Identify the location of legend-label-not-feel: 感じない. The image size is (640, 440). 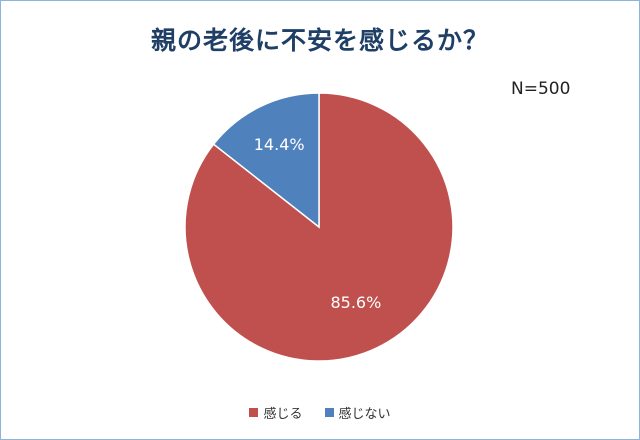
(365, 412).